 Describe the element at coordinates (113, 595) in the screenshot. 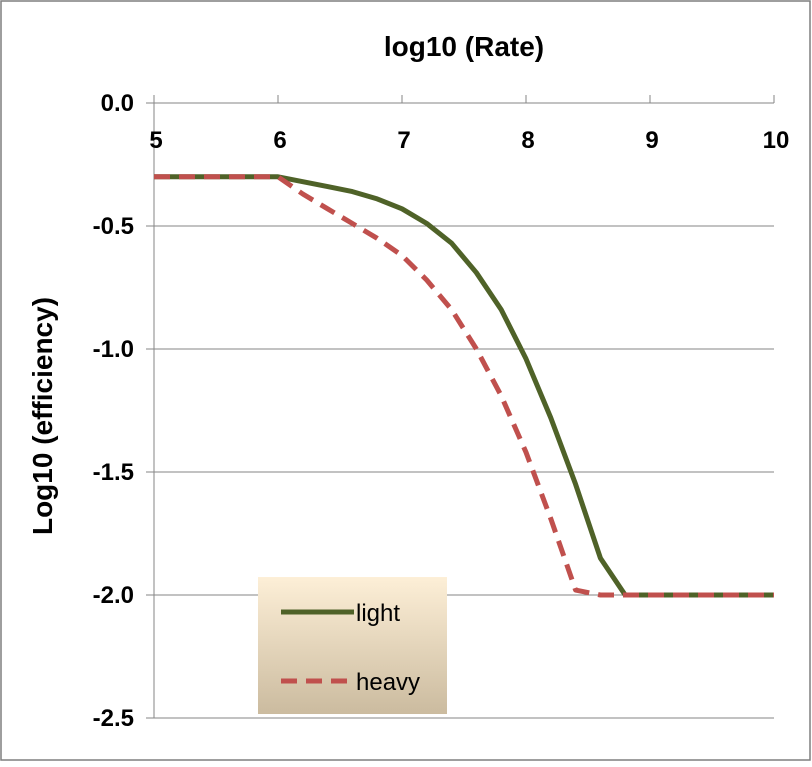

I see `y-tick-label: -2.0` at that location.